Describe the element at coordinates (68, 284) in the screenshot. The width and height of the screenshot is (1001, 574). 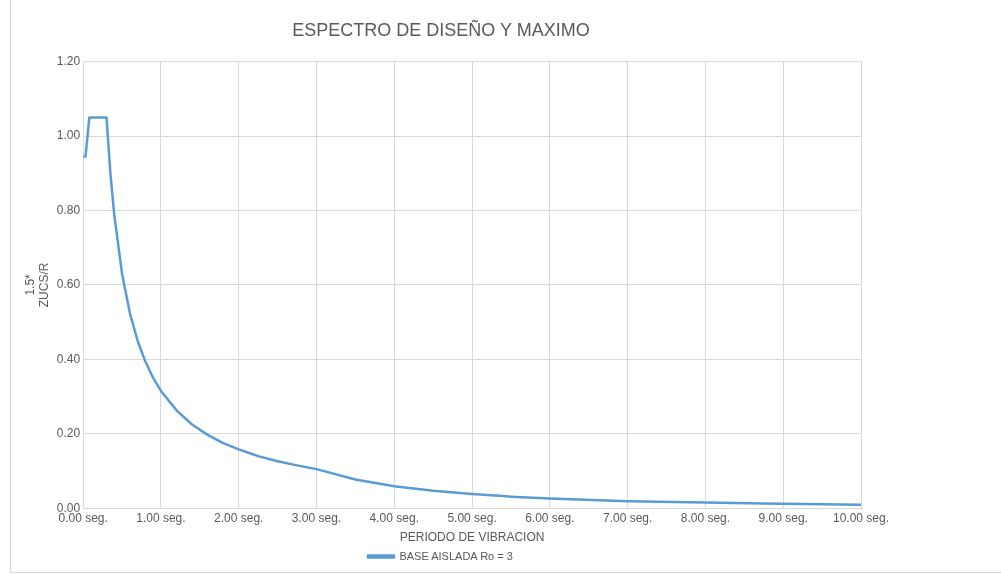
I see `y-tick-label: 0.60` at that location.